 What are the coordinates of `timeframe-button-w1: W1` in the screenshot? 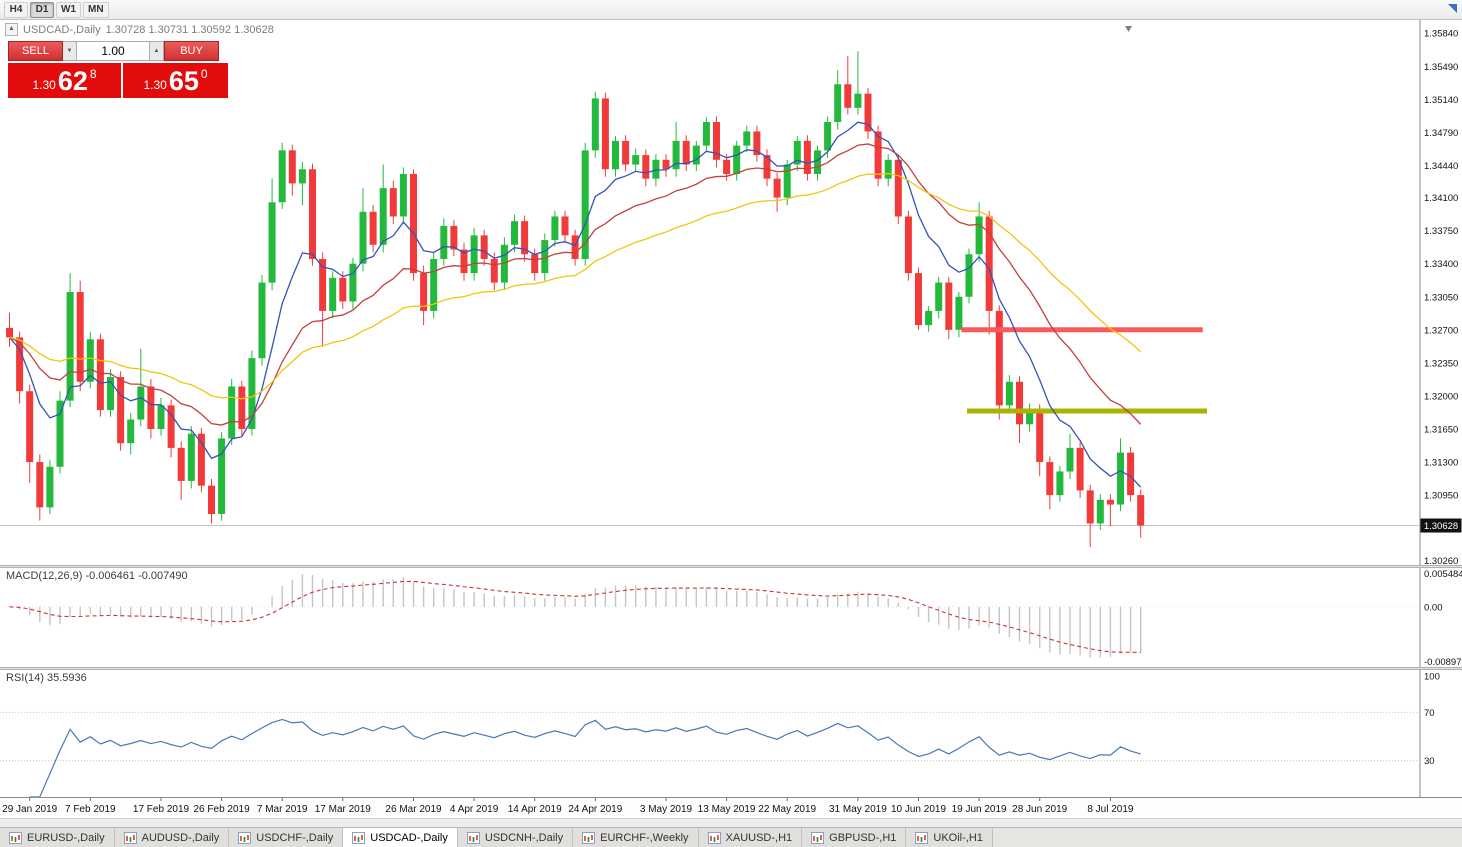 It's located at (68, 9).